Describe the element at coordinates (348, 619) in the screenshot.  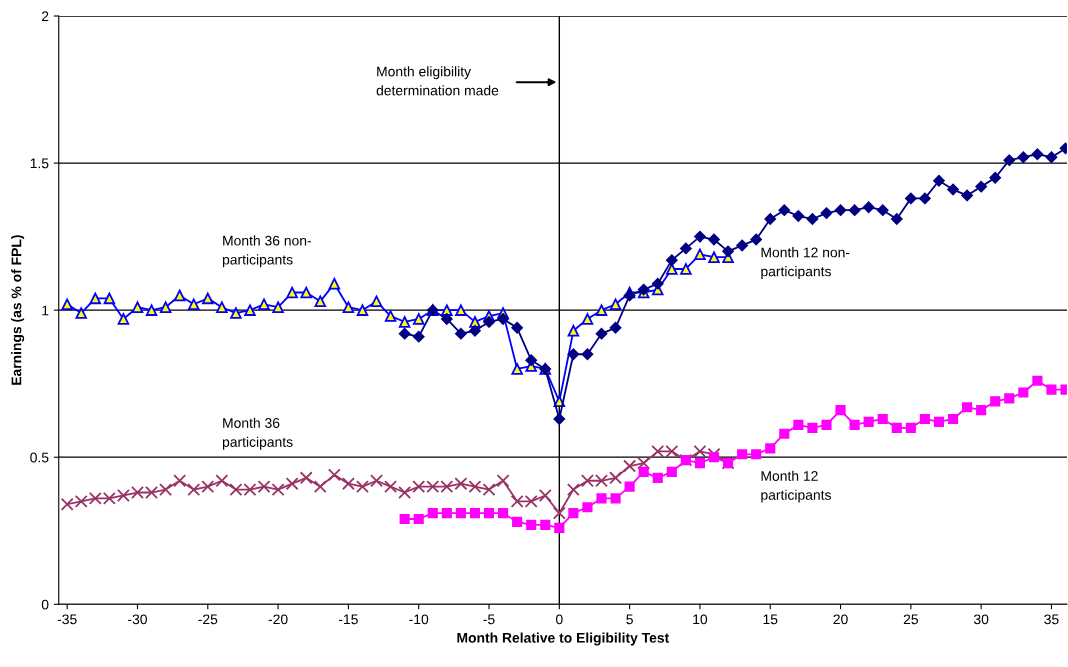
I see `x-tick-label: -15` at that location.